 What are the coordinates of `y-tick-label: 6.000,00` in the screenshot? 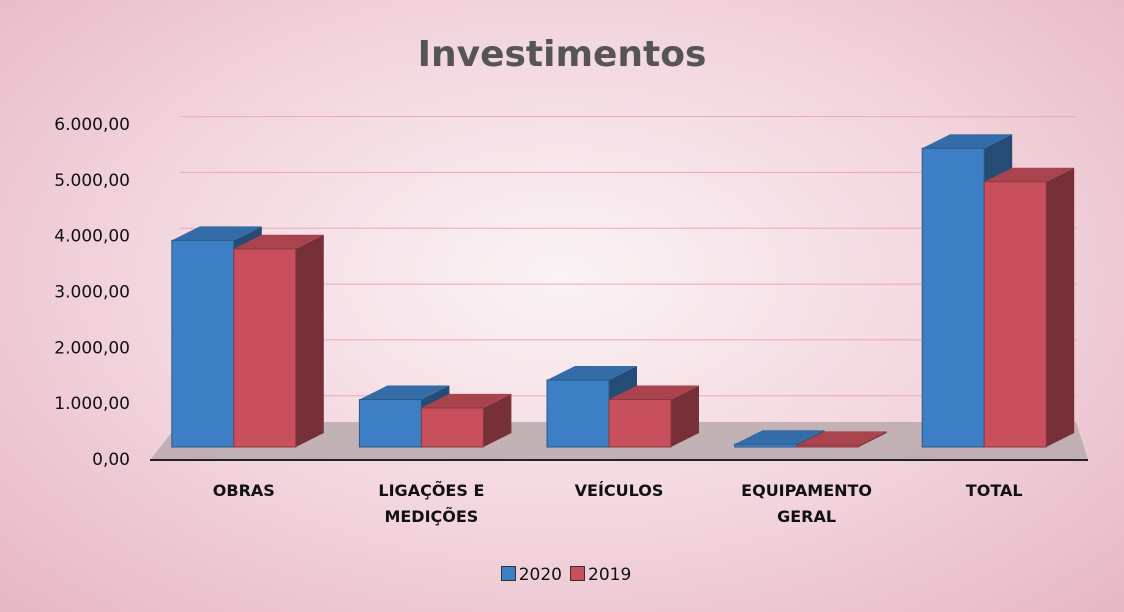 It's located at (92, 125).